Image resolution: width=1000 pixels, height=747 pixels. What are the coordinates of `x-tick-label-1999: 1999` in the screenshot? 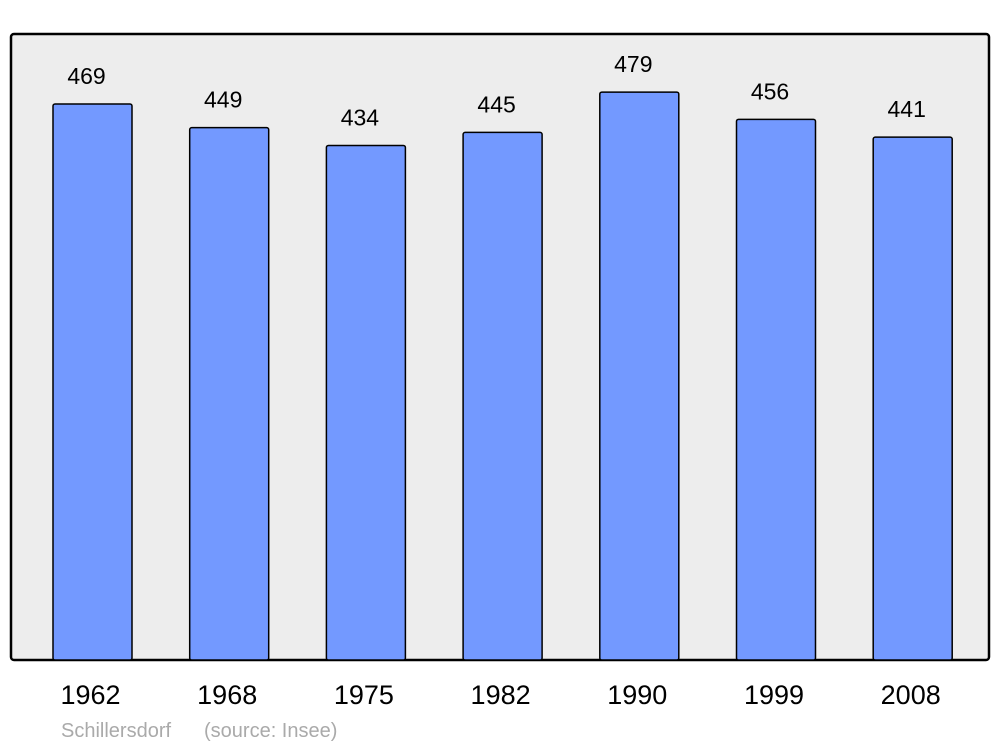 It's located at (774, 695).